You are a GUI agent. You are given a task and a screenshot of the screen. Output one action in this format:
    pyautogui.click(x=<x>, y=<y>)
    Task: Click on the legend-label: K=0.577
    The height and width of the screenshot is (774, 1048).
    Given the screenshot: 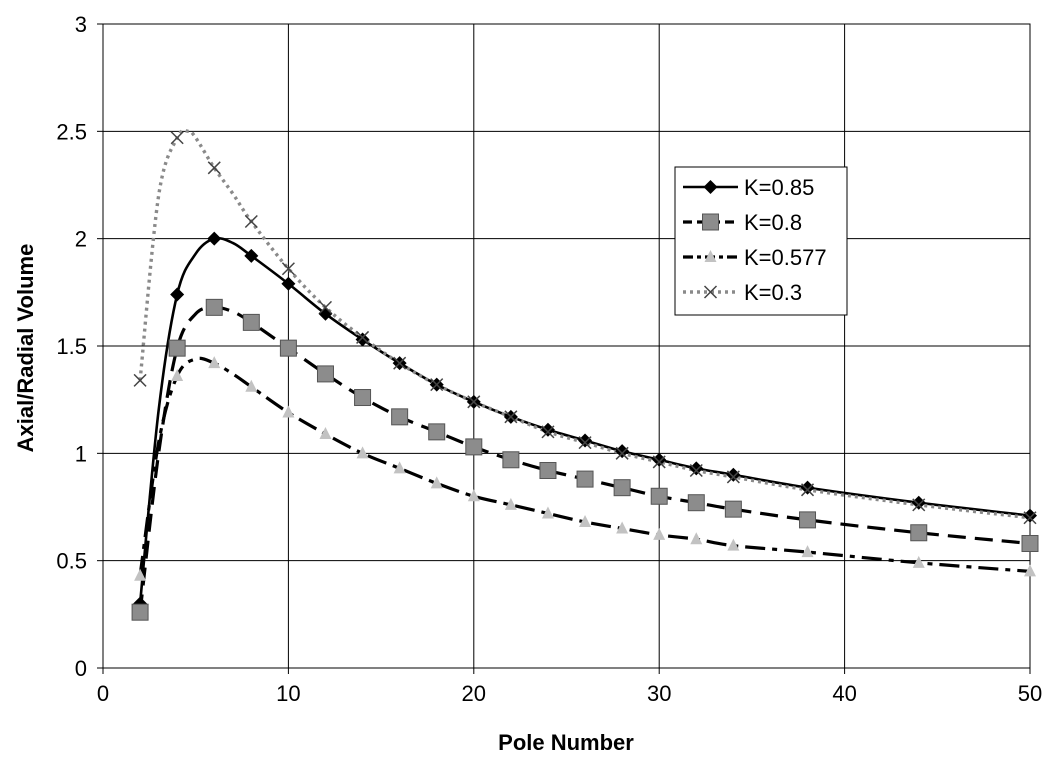 What is the action you would take?
    pyautogui.click(x=785, y=257)
    